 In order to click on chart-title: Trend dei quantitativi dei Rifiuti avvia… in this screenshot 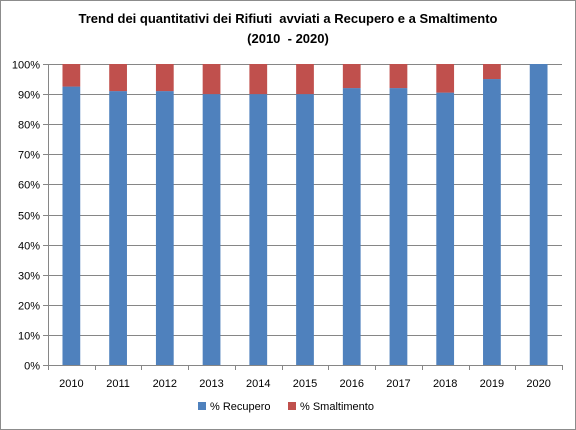, I will do `click(288, 29)`.